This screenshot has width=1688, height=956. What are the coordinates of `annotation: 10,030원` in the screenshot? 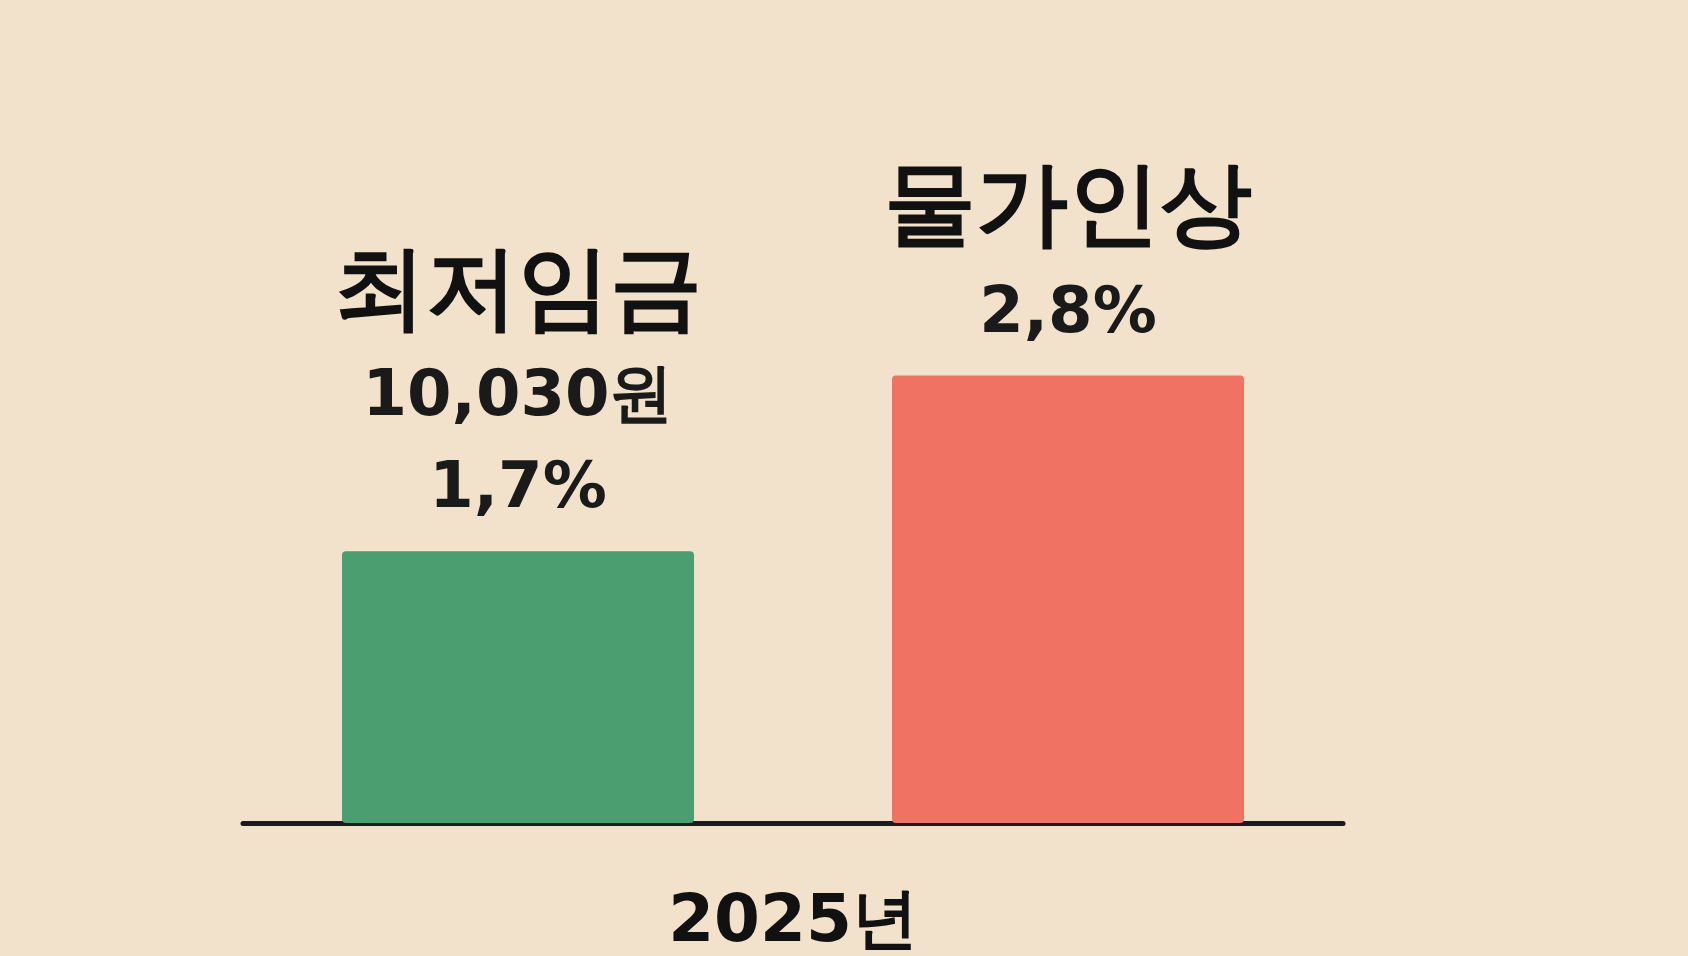 It's located at (518, 393).